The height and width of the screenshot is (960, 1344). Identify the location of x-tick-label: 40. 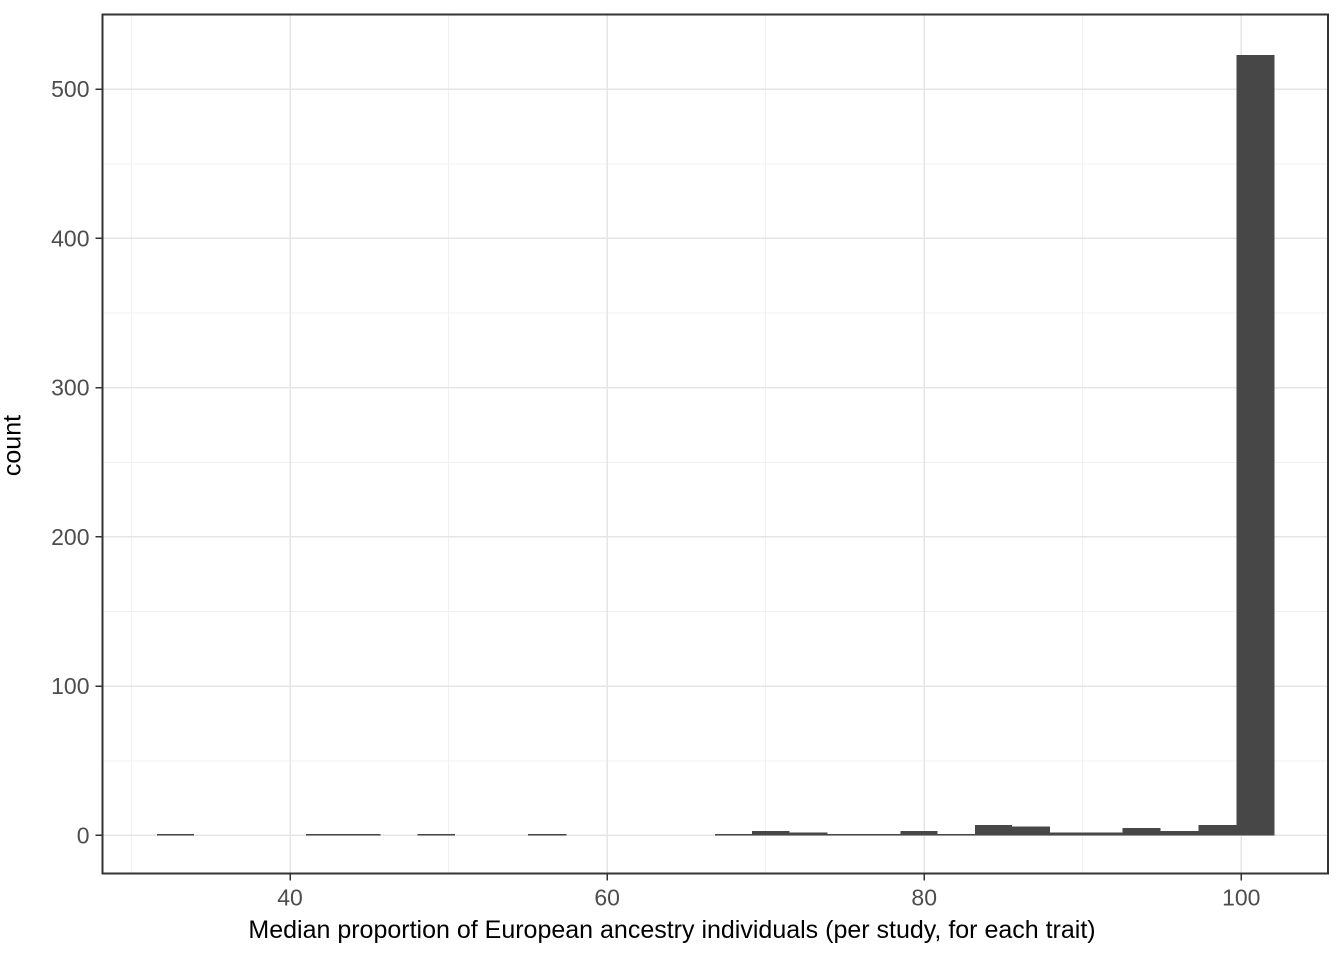
(290, 898).